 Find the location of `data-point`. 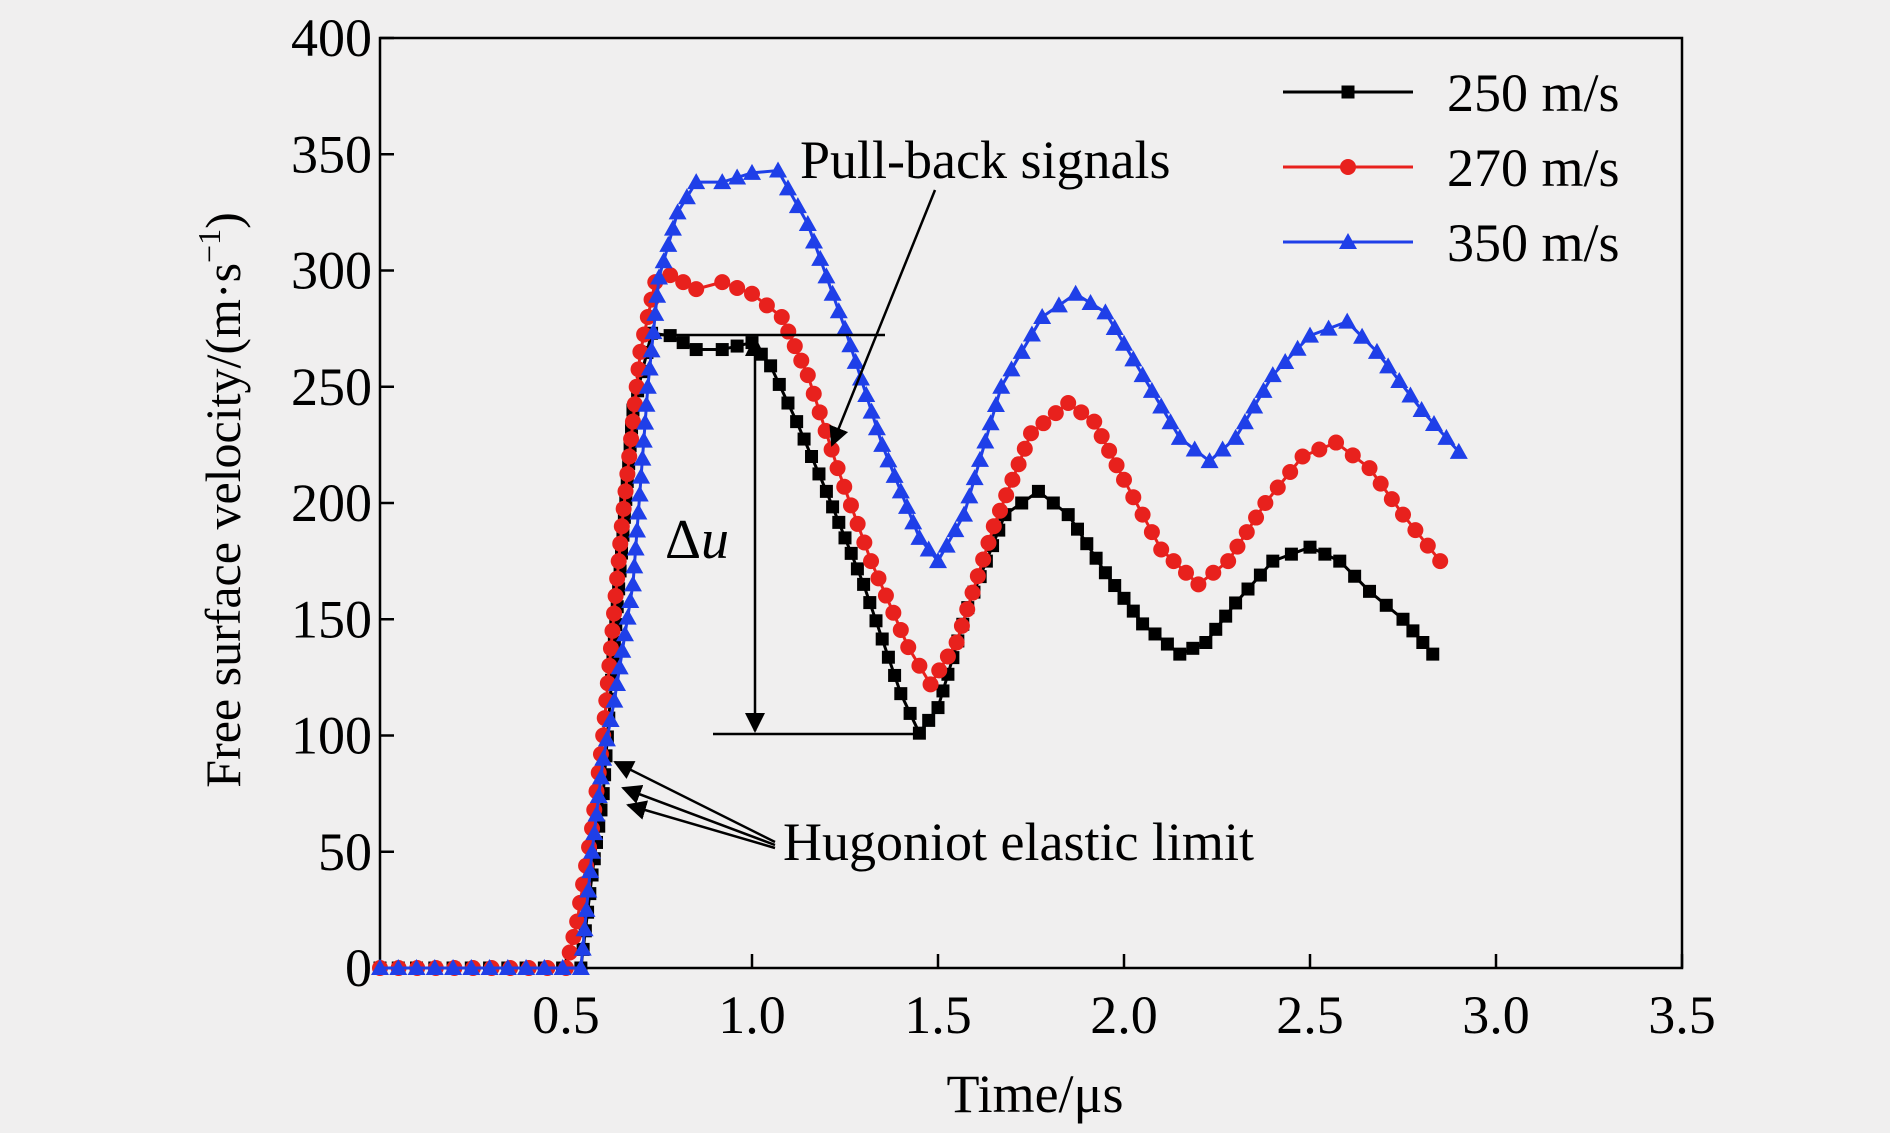

data-point is located at coordinates (1440, 561).